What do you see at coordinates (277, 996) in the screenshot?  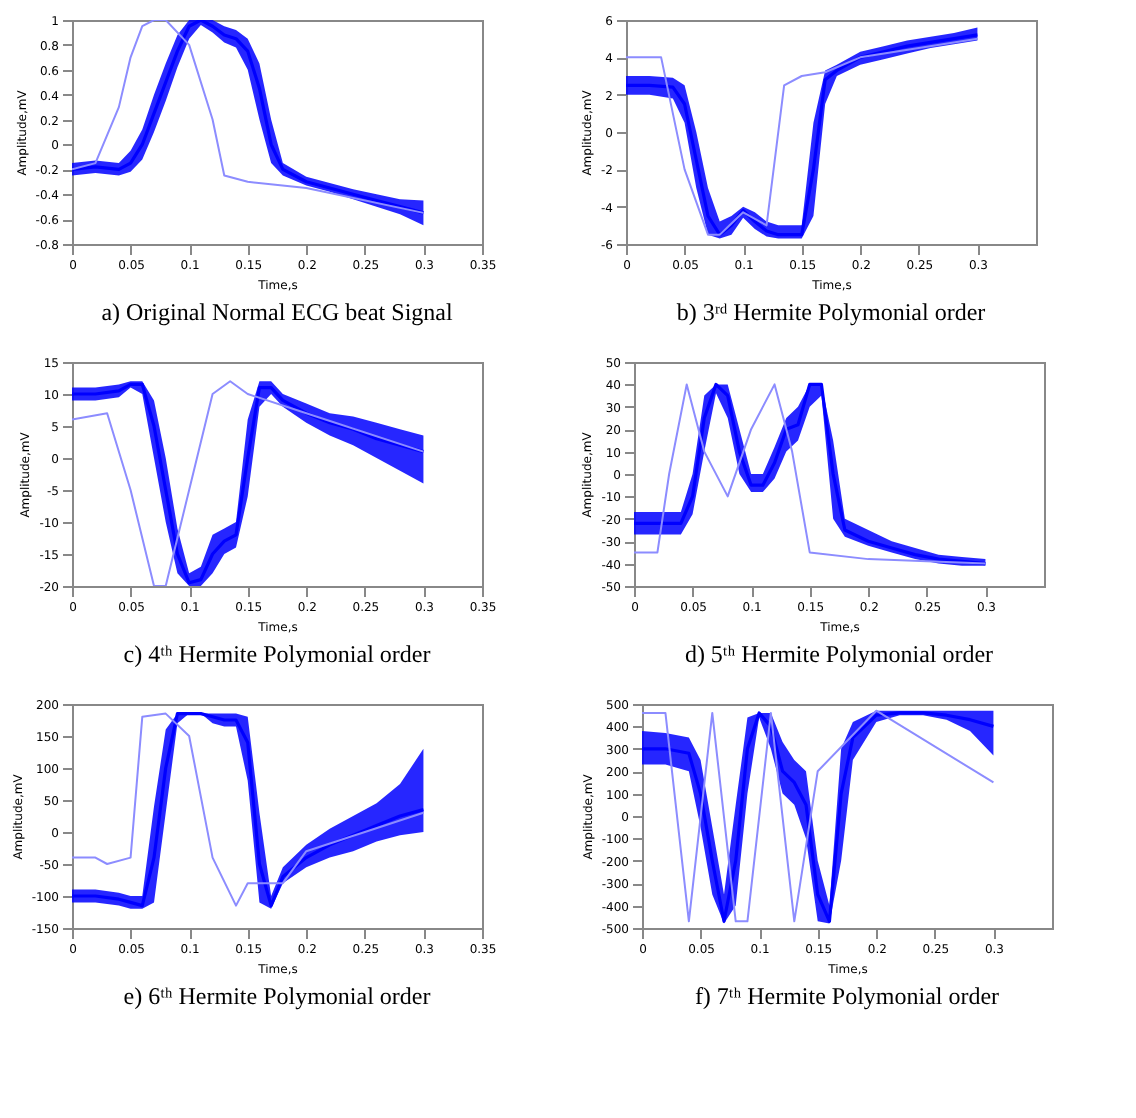 I see `text: e) 6ᵗʰ Hermite Polymonial order` at bounding box center [277, 996].